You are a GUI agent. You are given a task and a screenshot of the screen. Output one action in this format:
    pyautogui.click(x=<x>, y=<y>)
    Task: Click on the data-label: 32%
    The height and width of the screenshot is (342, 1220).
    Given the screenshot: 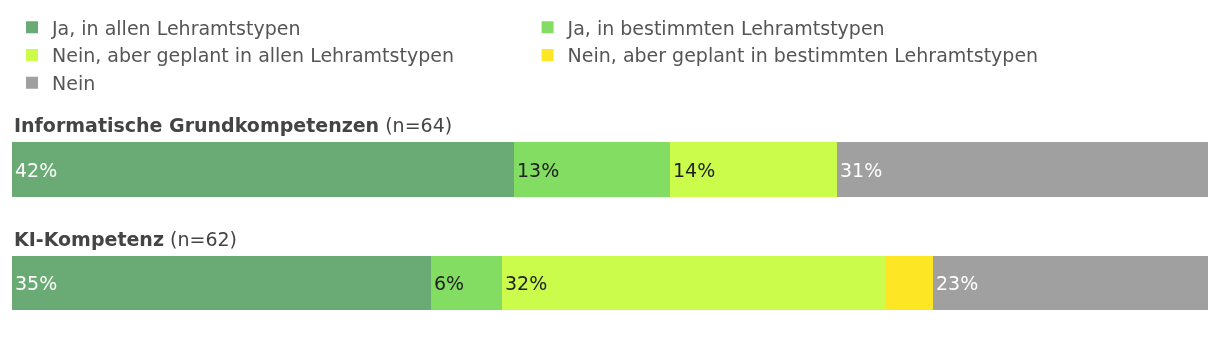 What is the action you would take?
    pyautogui.click(x=526, y=283)
    